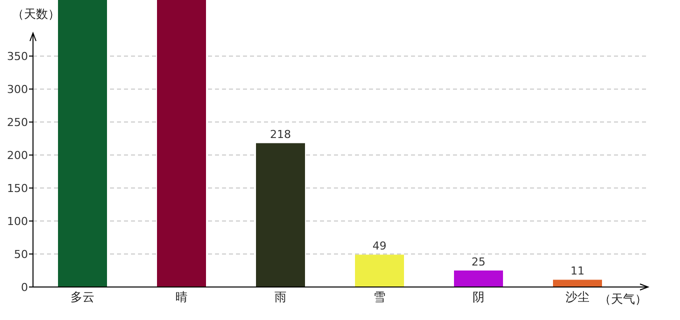 This screenshot has height=320, width=680. I want to click on x-tick-label: 晴, so click(182, 297).